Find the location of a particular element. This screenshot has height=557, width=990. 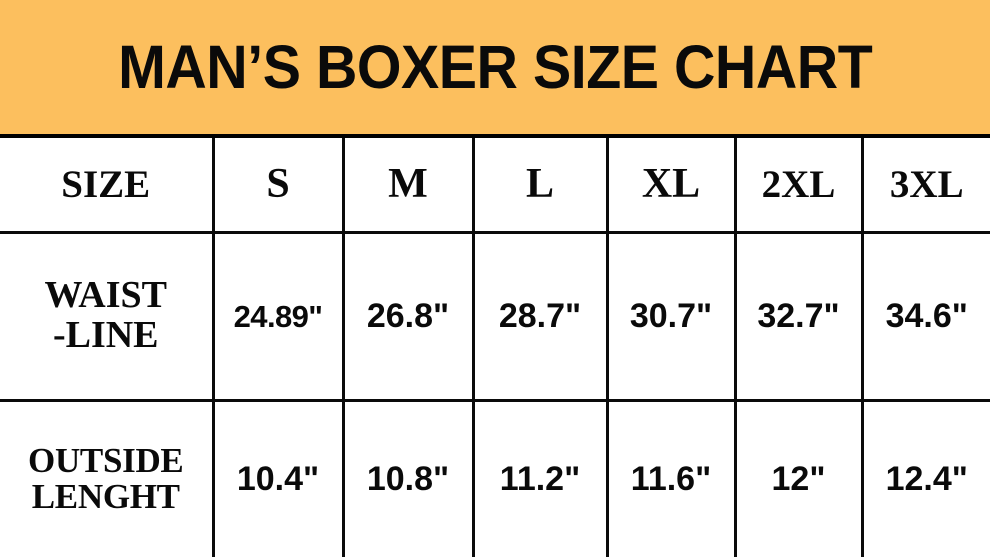

row-label-waistline-line1: WAIST is located at coordinates (106, 295).